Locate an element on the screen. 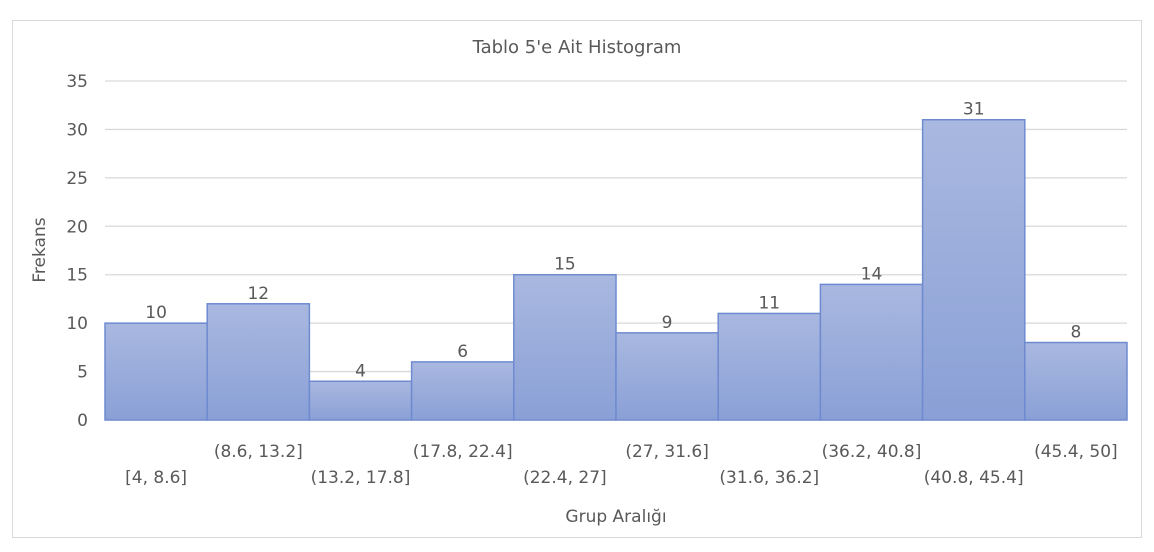  x-tick-label: (22.4, 27] is located at coordinates (565, 478).